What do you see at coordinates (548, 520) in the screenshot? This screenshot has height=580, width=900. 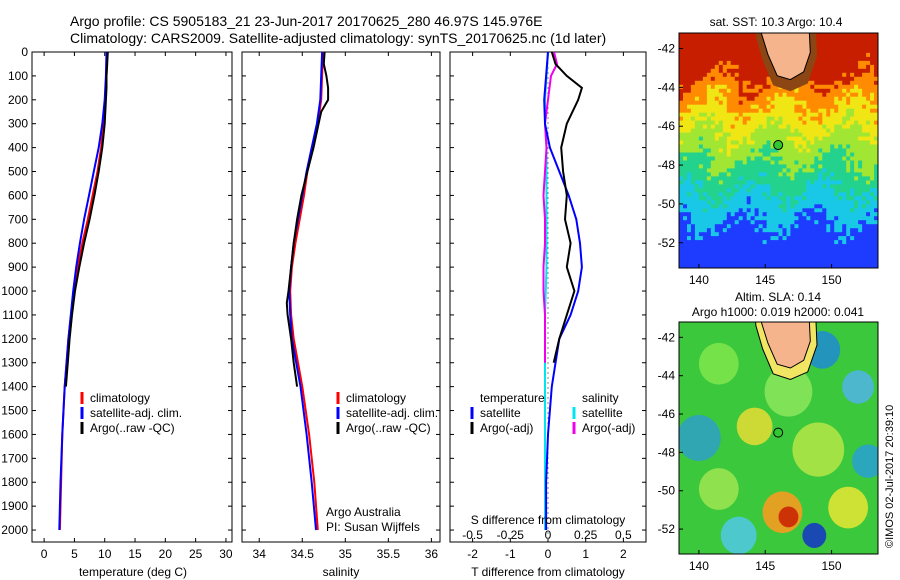 I see `s-difference-xlabel: S difference from climatology` at bounding box center [548, 520].